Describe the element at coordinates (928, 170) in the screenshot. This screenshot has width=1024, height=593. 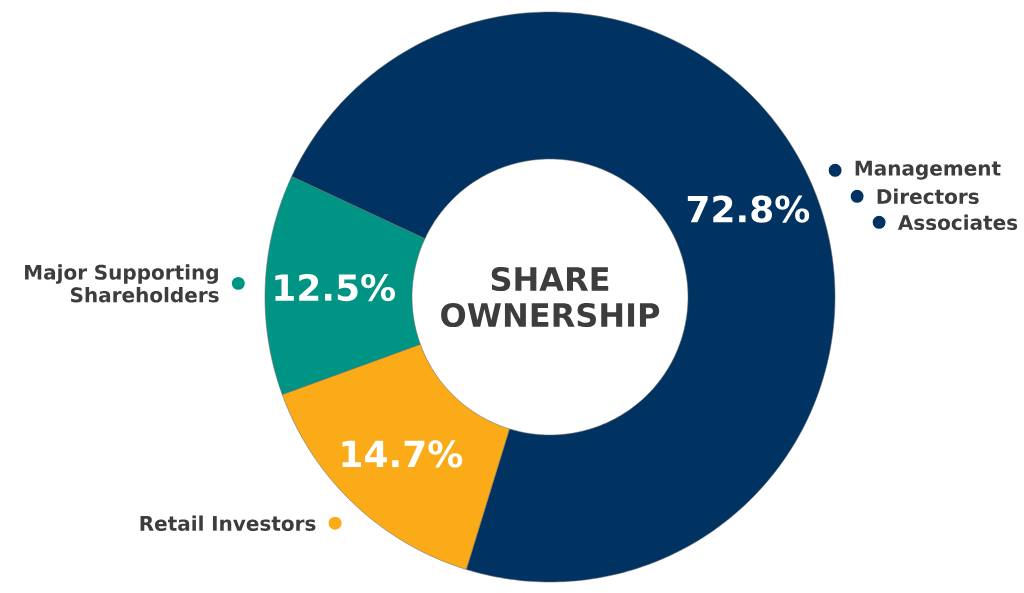
I see `slice-label: Management` at that location.